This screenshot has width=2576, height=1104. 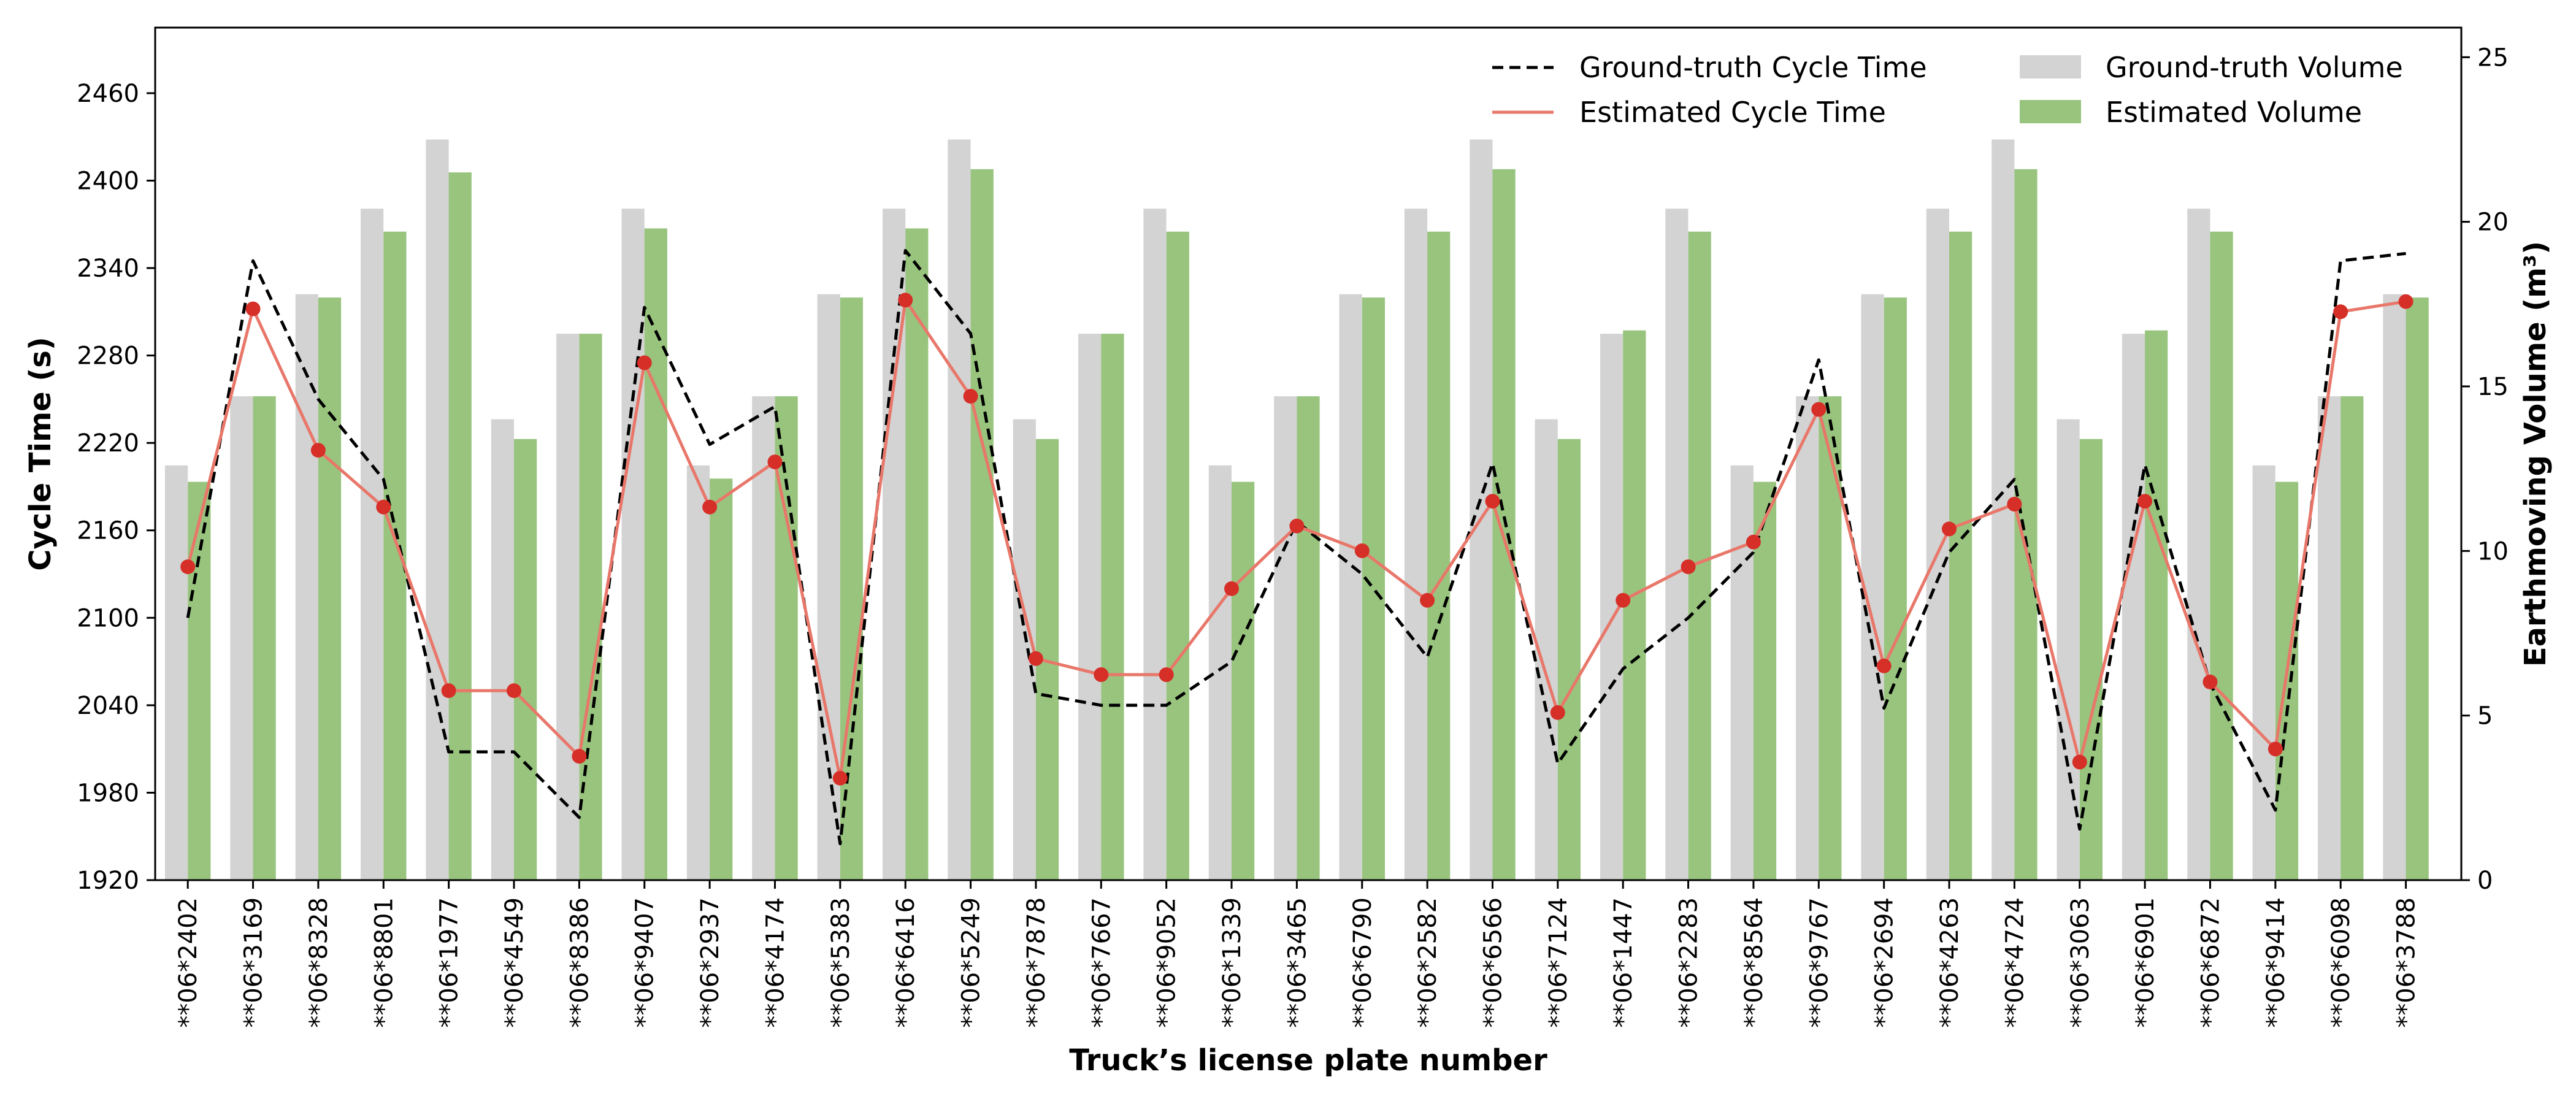 What do you see at coordinates (1232, 962) in the screenshot?
I see `x-tick-label: **06*1339` at bounding box center [1232, 962].